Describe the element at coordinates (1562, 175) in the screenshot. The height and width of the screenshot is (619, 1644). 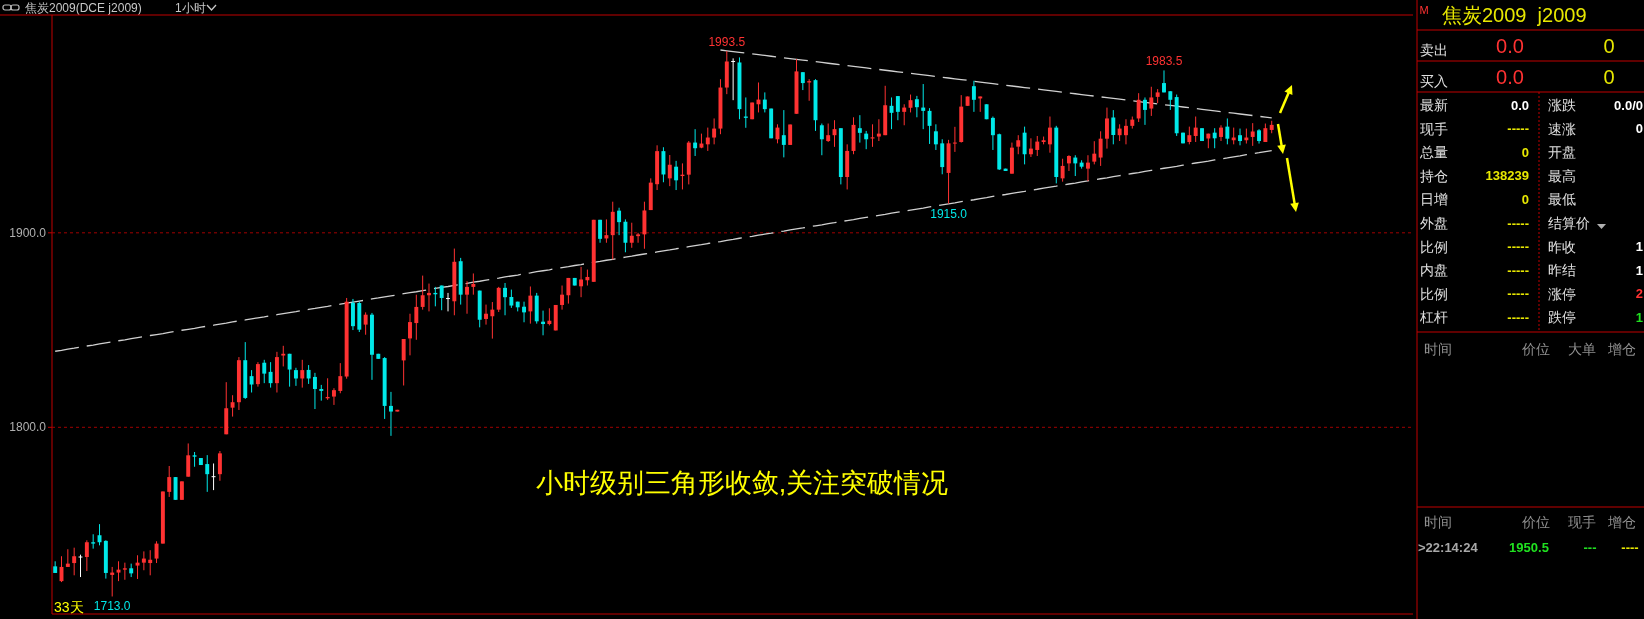
I see `text: 最高` at that location.